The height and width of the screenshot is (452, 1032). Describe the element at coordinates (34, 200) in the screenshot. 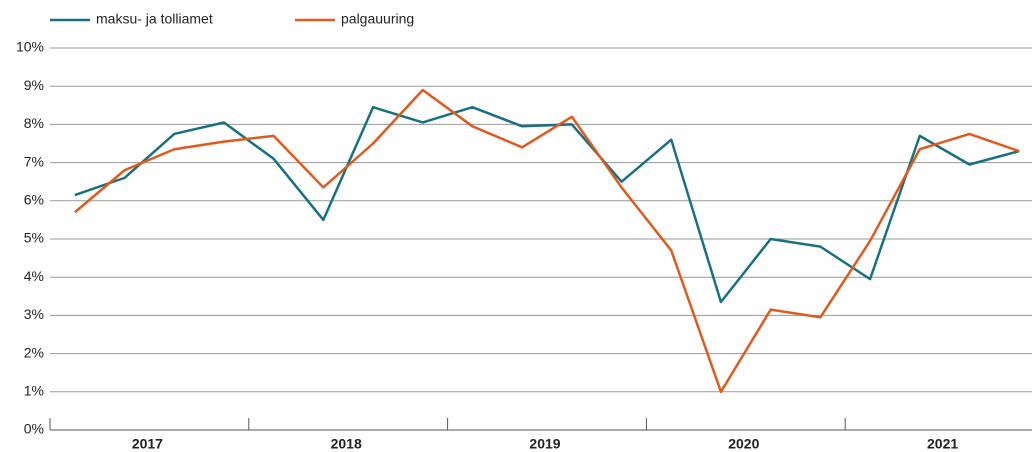

I see `y-tick-label: 6%` at that location.